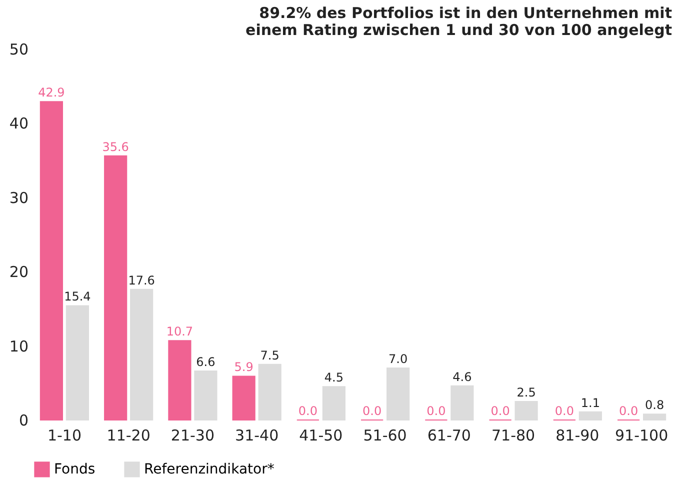 This screenshot has width=683, height=497. Describe the element at coordinates (641, 435) in the screenshot. I see `x-tick-label: 91-100` at that location.